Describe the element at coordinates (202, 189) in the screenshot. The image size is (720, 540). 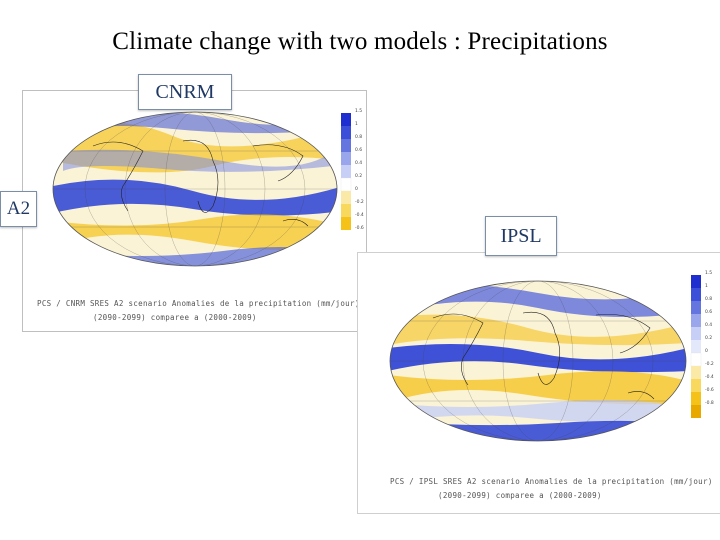
I see `cnrm-precipitation-map` at that location.